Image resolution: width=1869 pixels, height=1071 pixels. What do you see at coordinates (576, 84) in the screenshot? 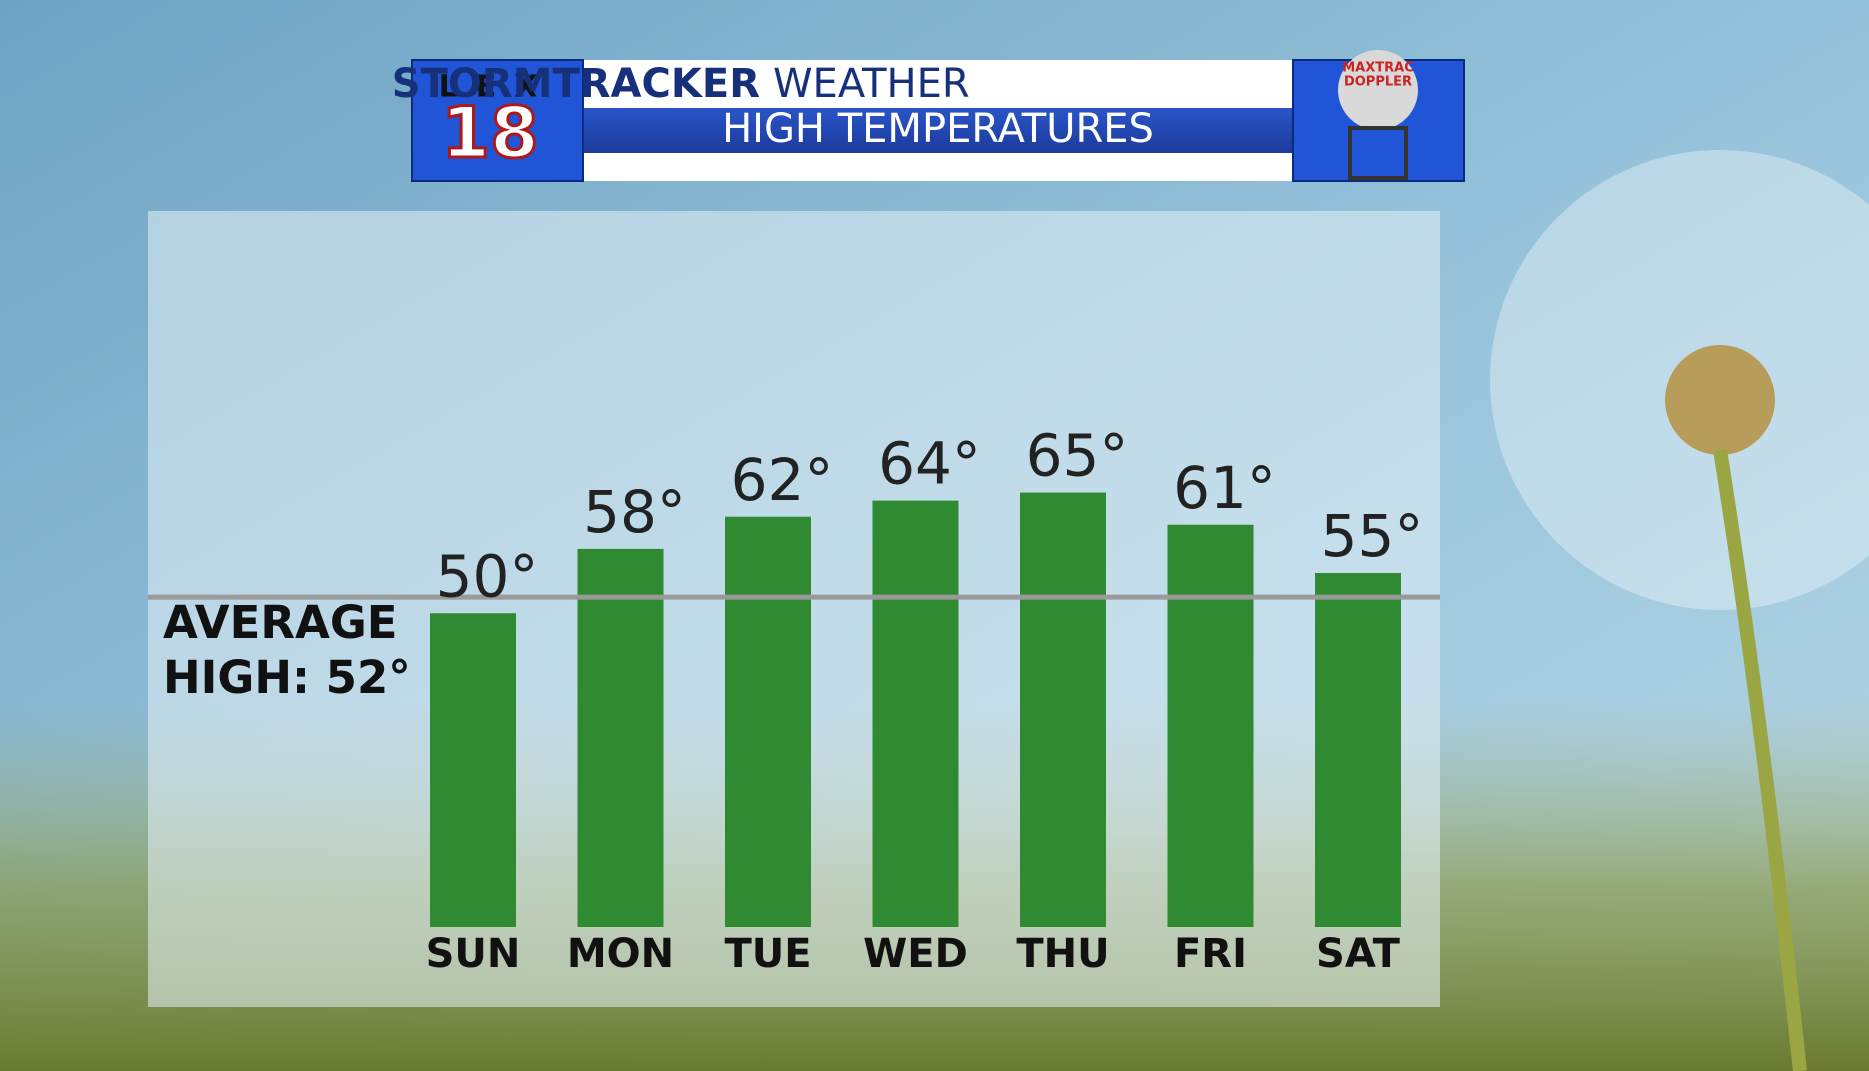
I see `header-title: STORMTRACKER` at bounding box center [576, 84].